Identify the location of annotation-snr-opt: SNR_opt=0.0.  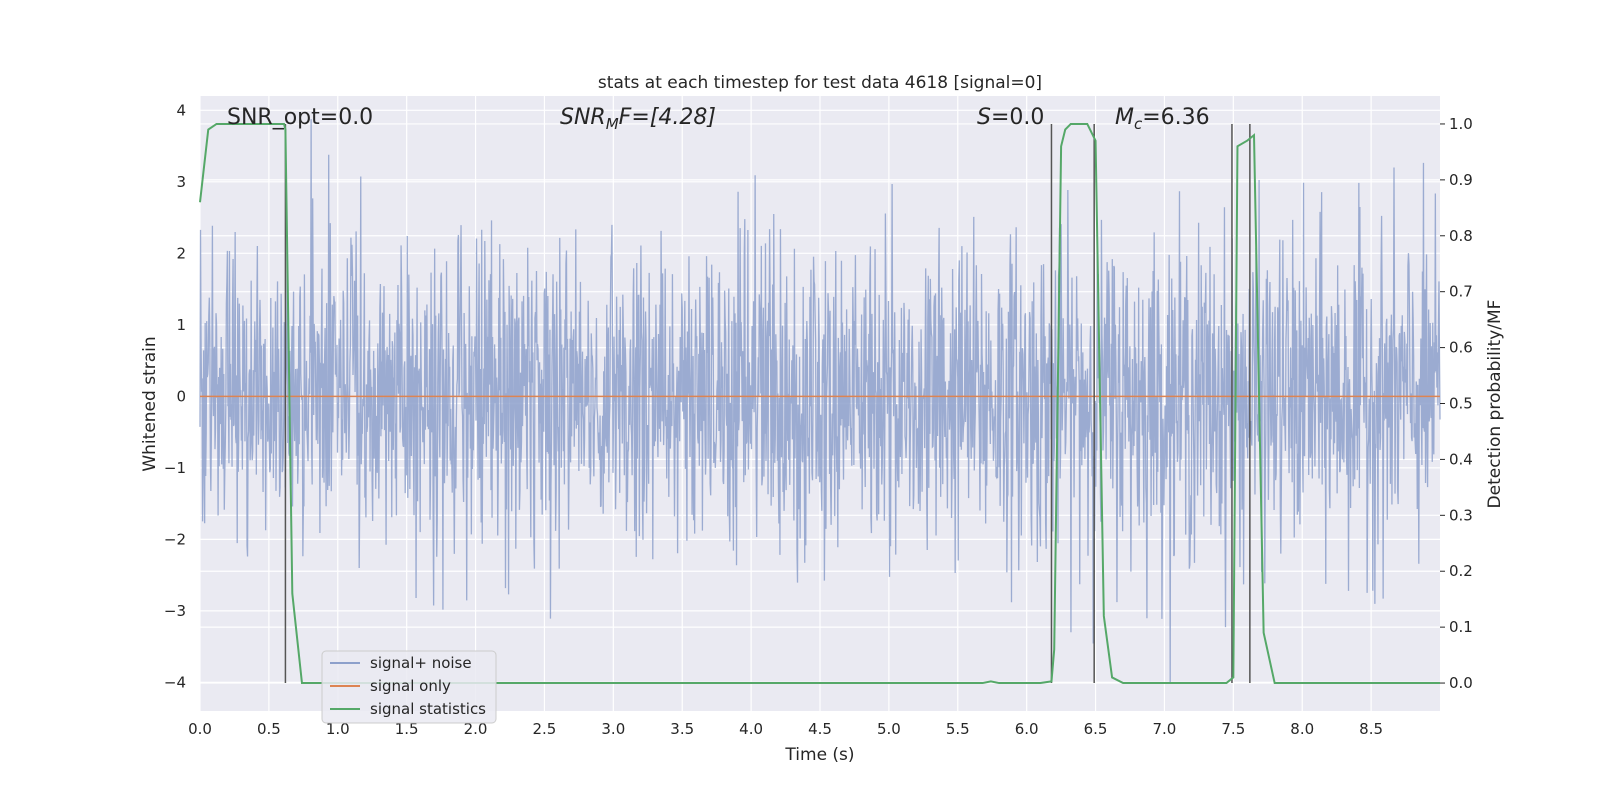
(300, 117).